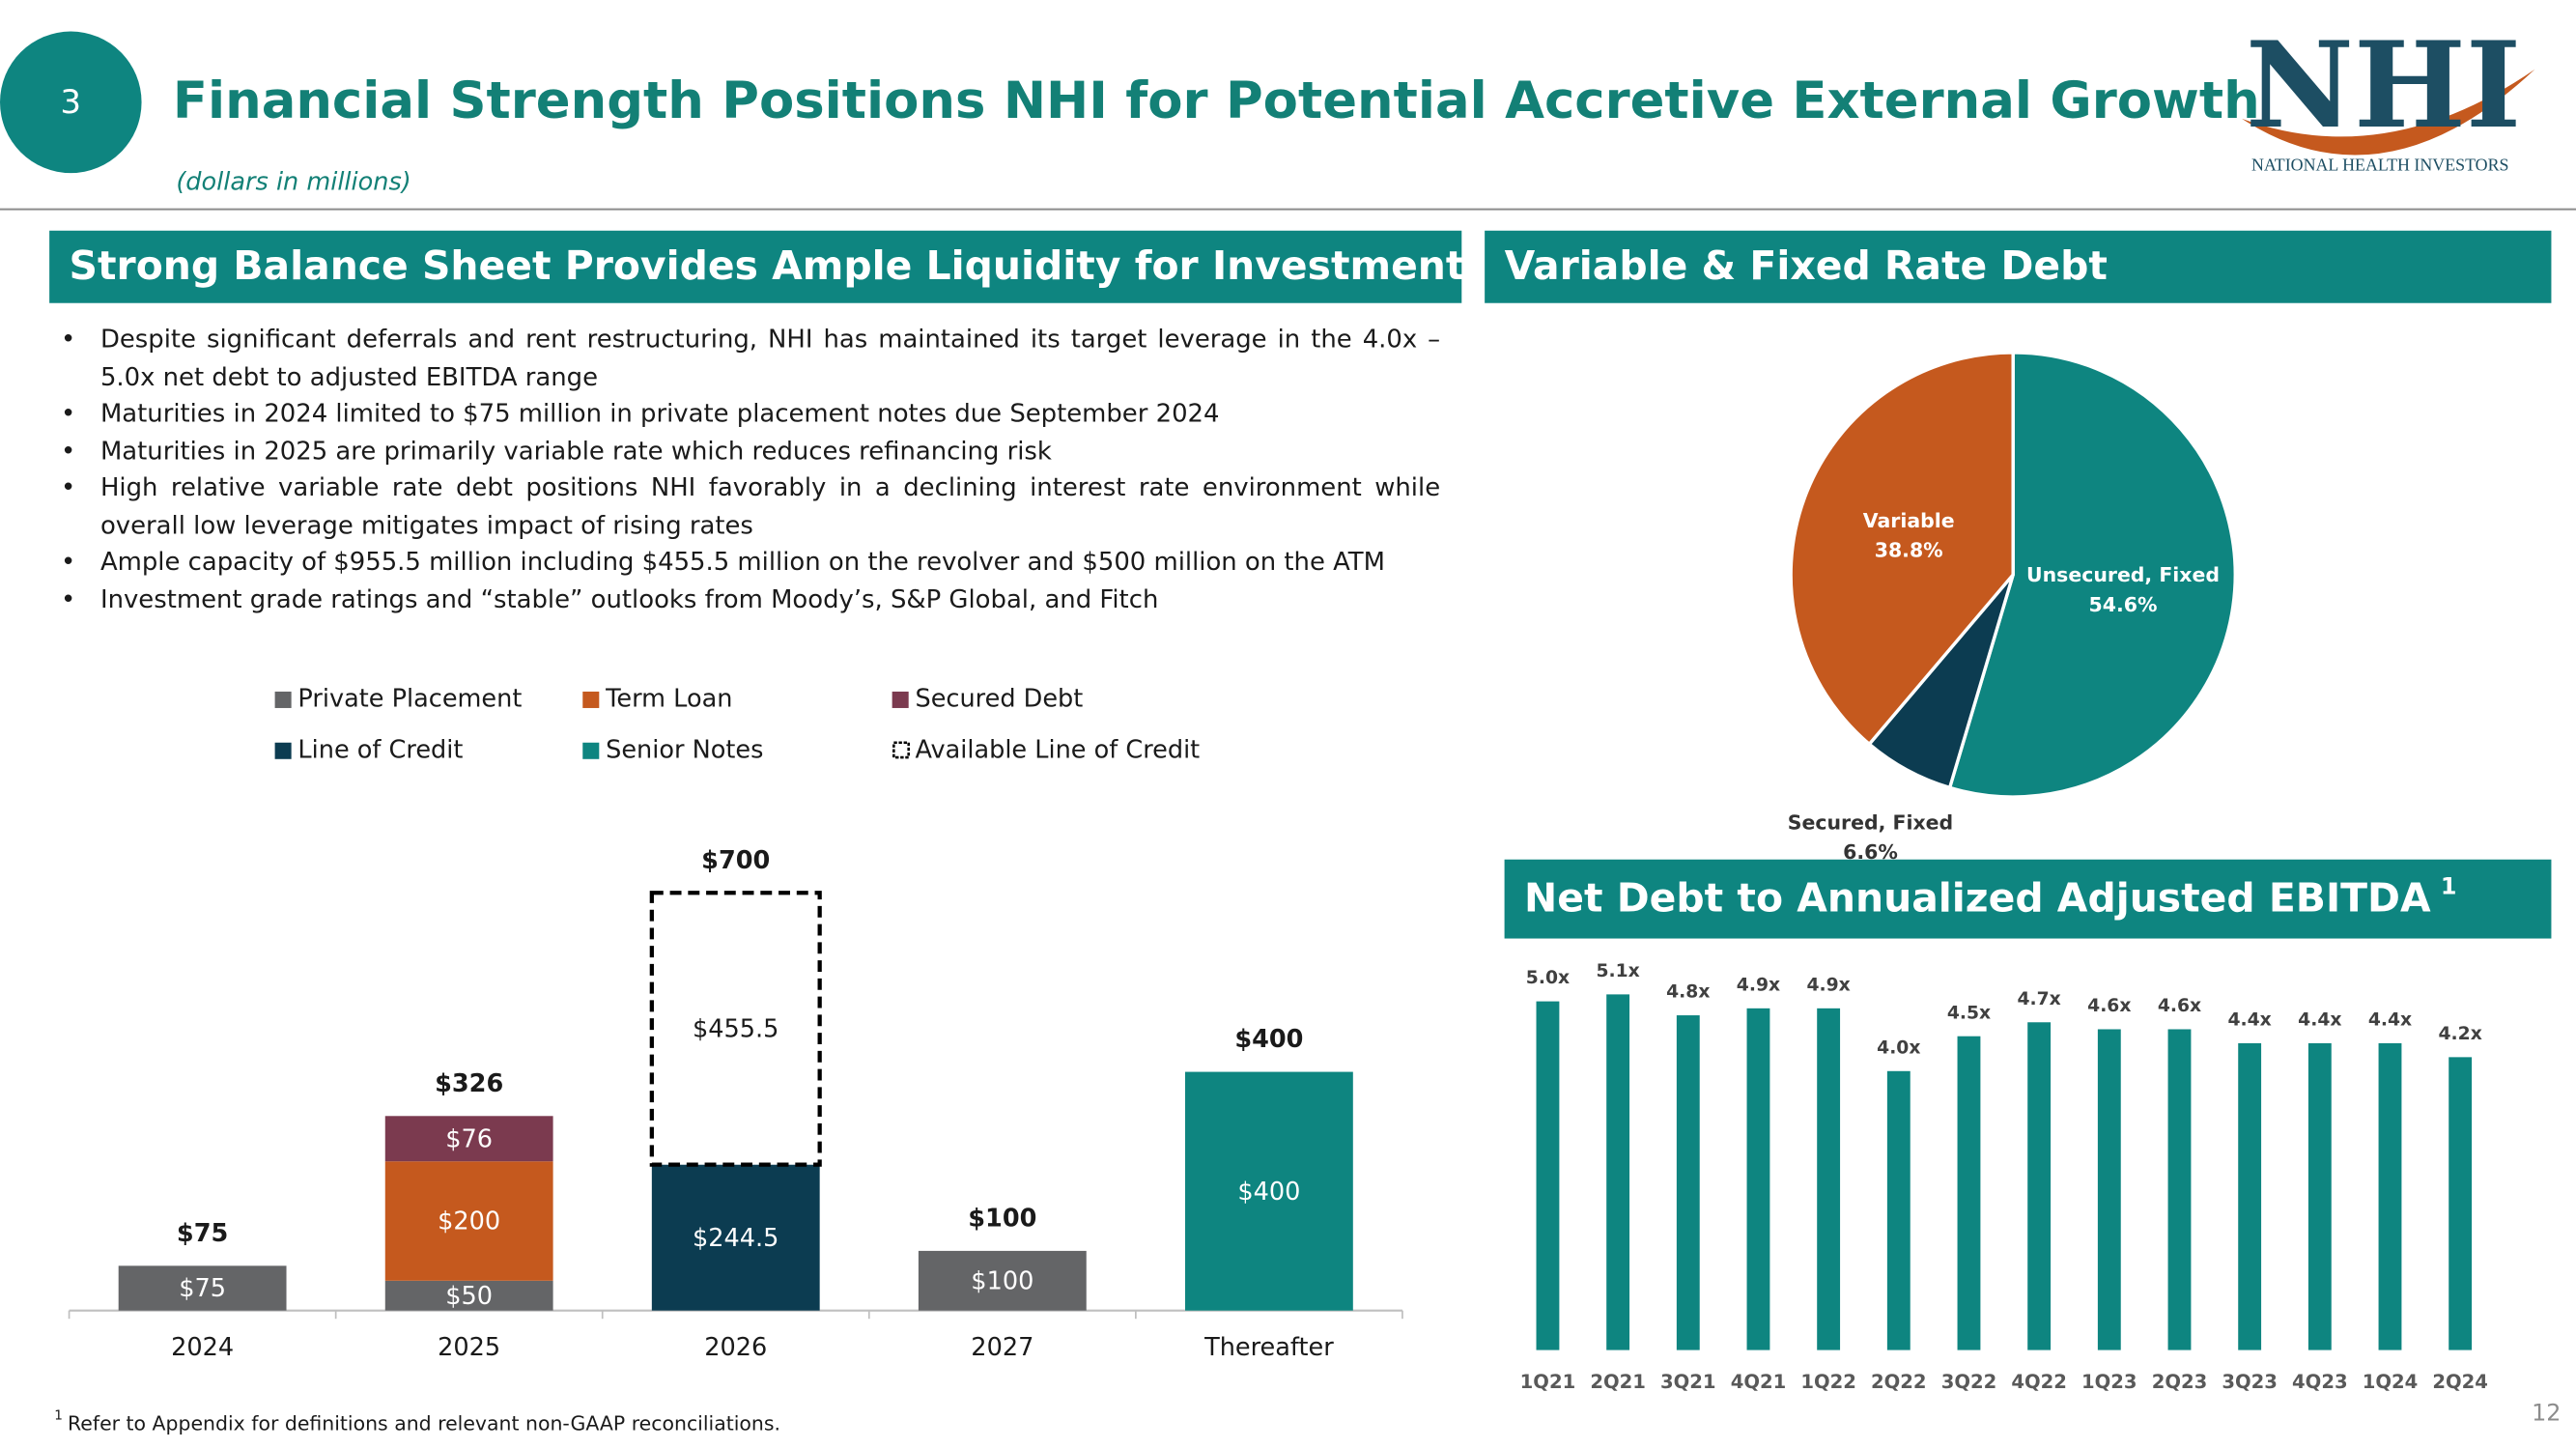  What do you see at coordinates (1969, 1013) in the screenshot?
I see `data-label: 4.5x` at bounding box center [1969, 1013].